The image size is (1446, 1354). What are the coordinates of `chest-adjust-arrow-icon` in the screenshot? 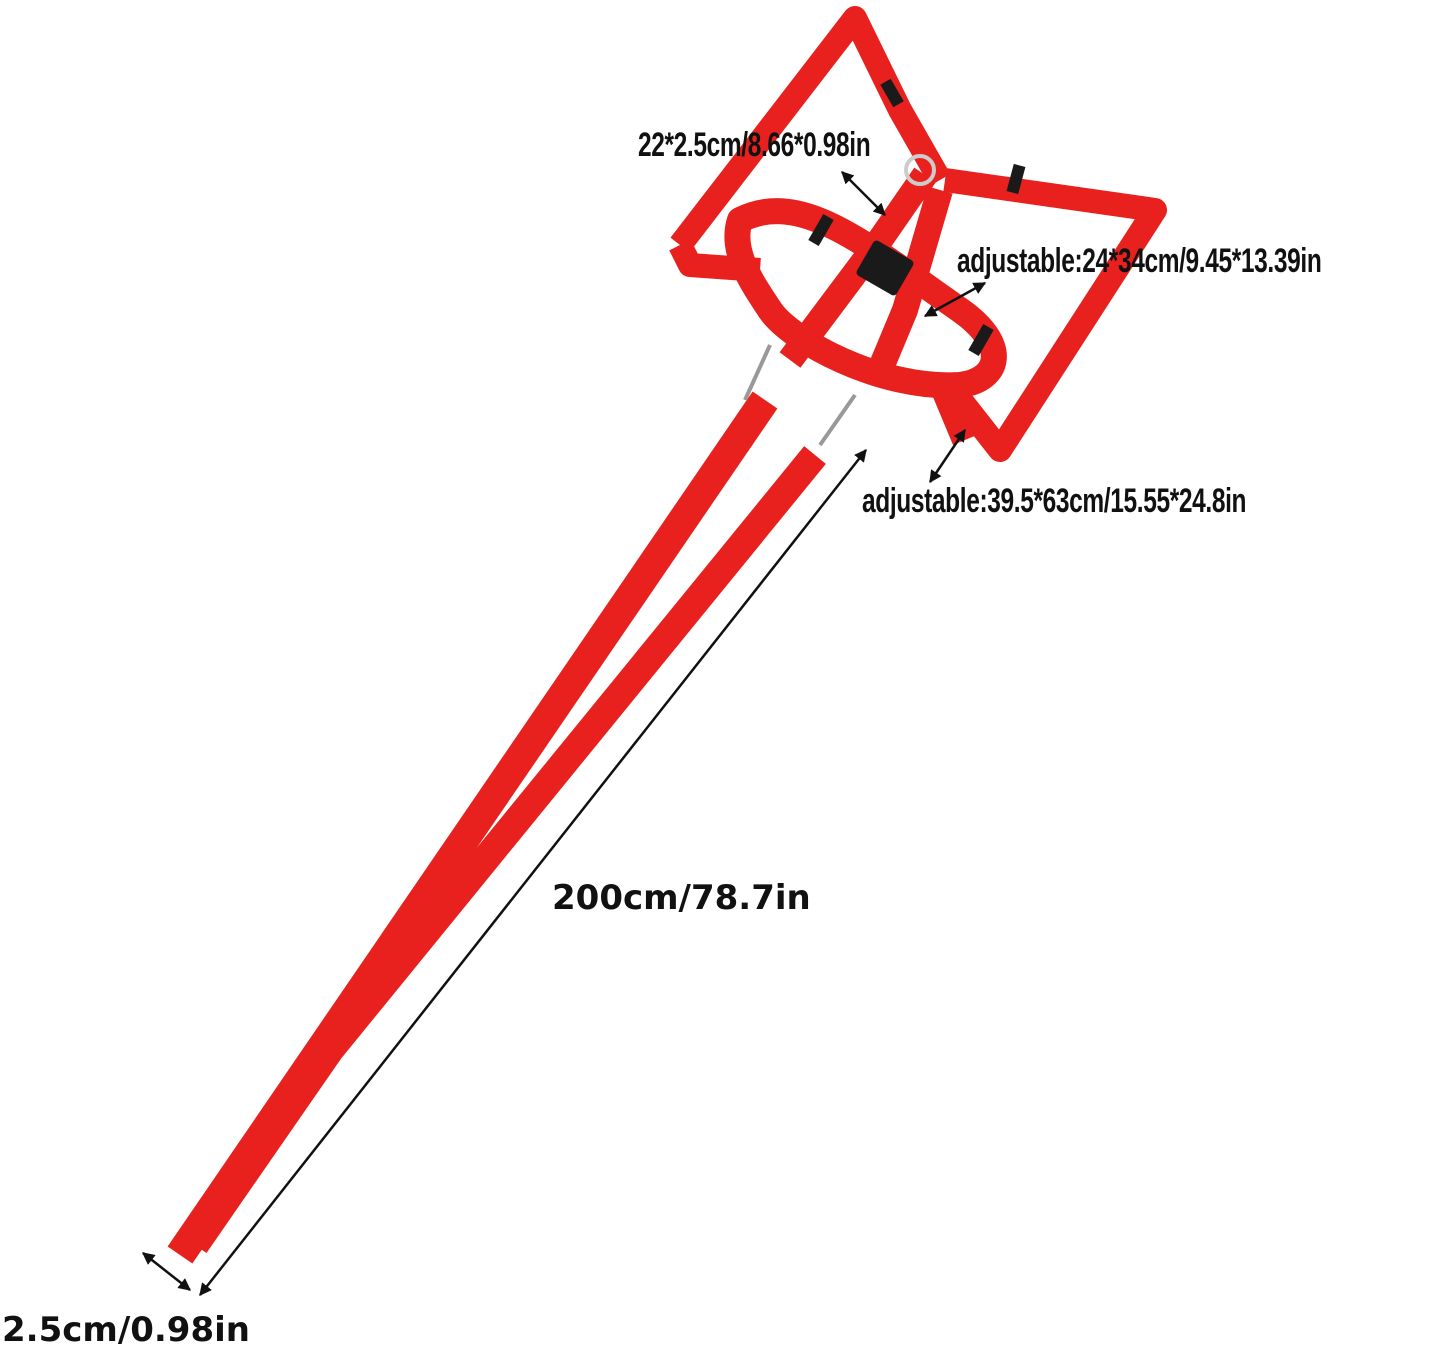 It's located at (955, 299).